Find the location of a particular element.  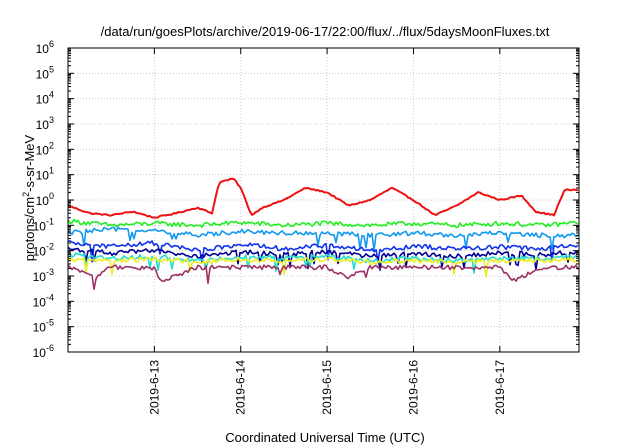

y-tick-label: 10⁻² is located at coordinates (43, 250).